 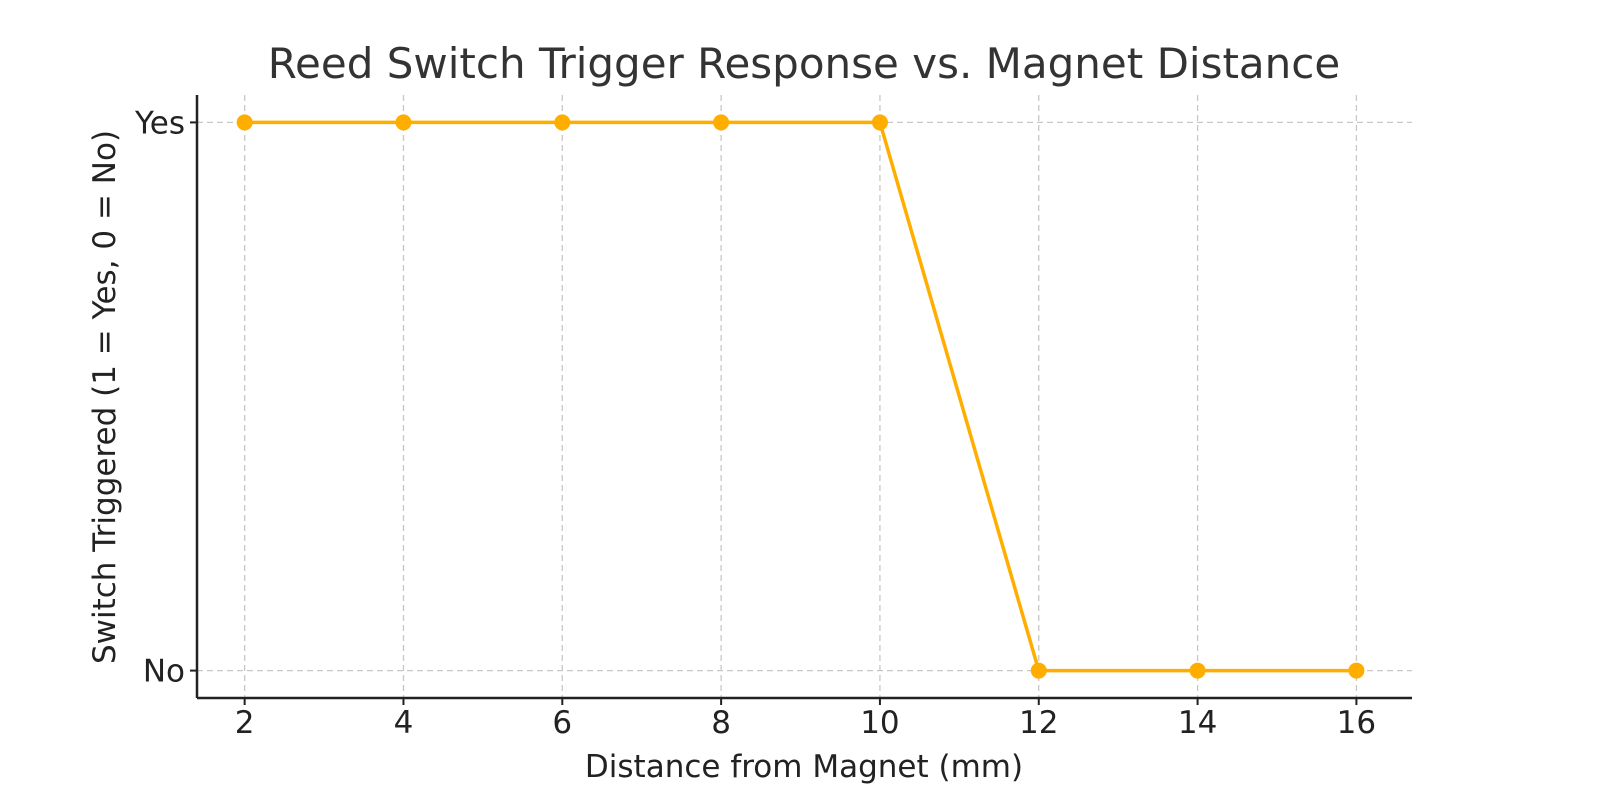 I want to click on x-tick-label: 12, so click(x=1038, y=723).